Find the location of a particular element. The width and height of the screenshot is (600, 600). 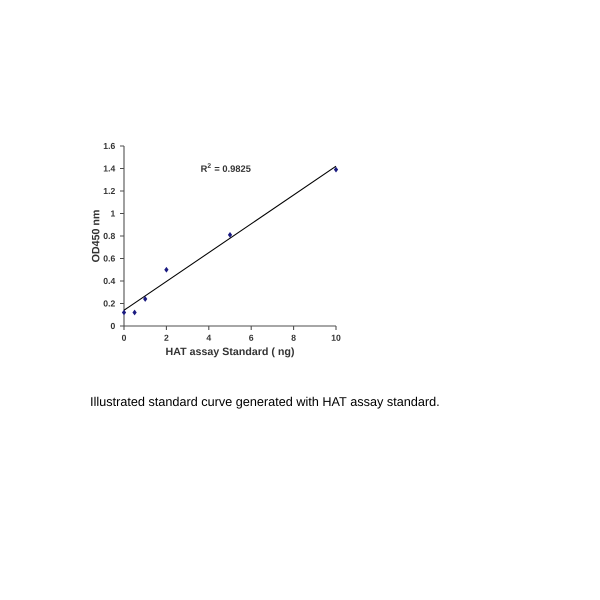

y-tick-label: 0 is located at coordinates (112, 326).